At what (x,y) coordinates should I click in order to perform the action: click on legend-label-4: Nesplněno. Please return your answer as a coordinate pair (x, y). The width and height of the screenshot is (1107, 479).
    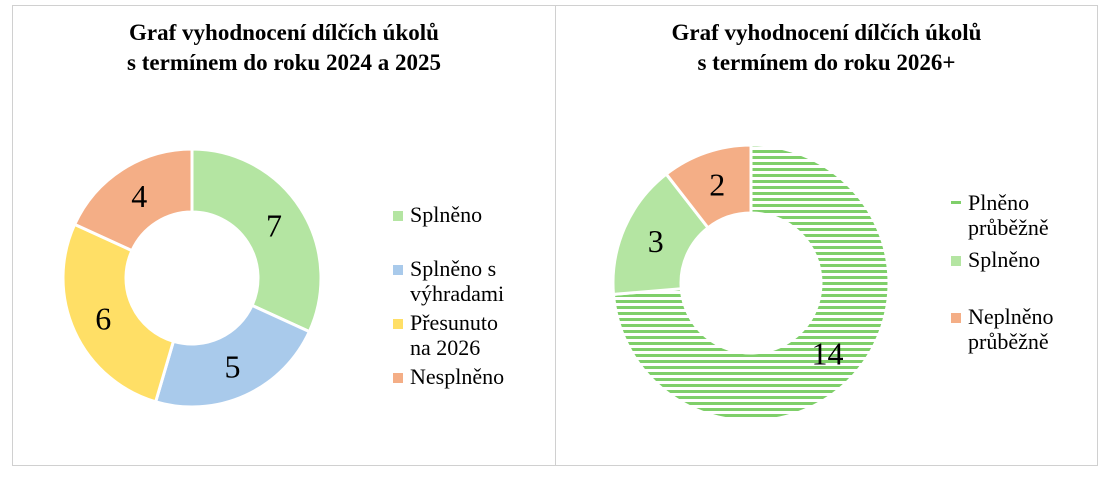
    Looking at the image, I should click on (485, 376).